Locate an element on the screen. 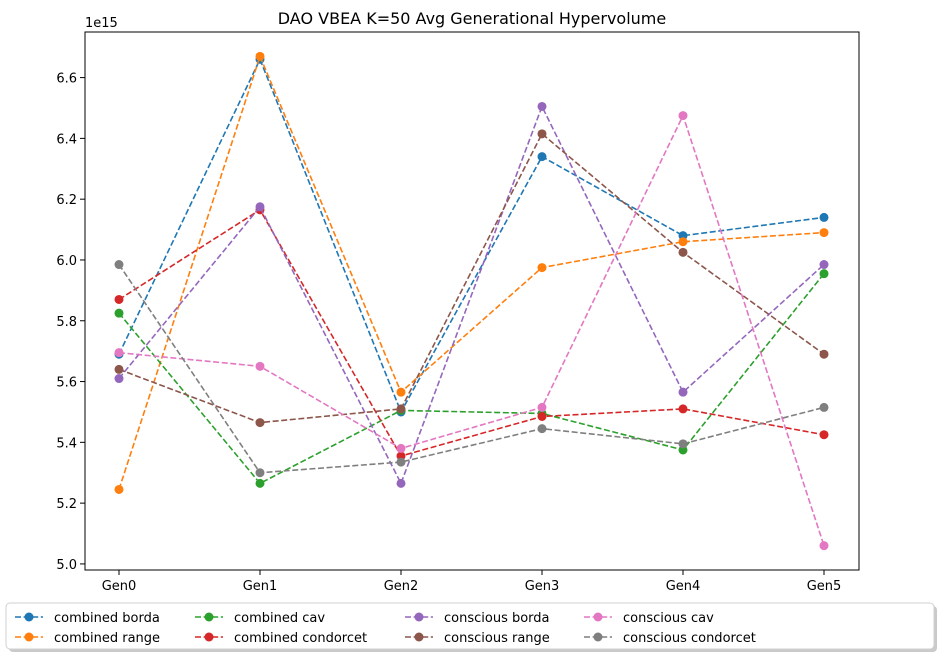 This screenshot has width=943, height=661. y-tick-label: 6.2 is located at coordinates (66, 200).